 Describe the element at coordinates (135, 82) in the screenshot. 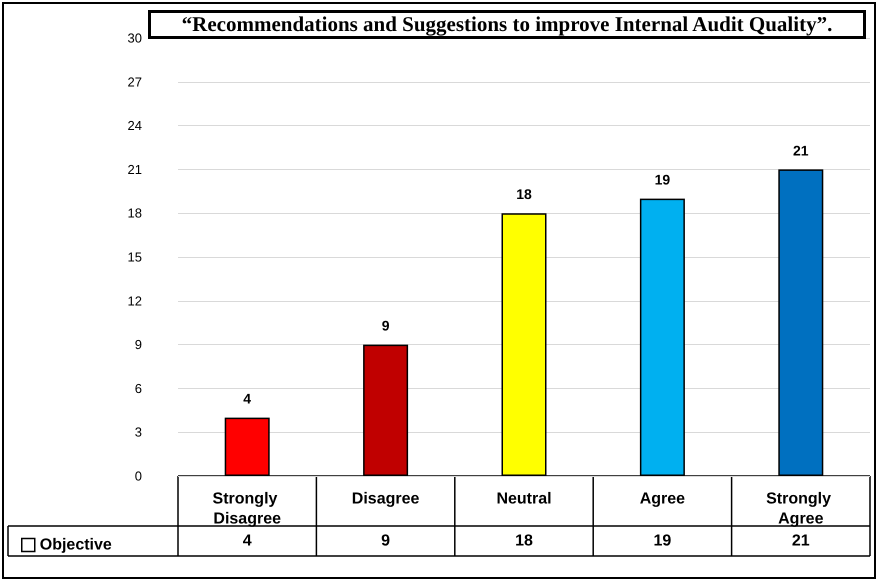

I see `y-tick-label: 27` at that location.